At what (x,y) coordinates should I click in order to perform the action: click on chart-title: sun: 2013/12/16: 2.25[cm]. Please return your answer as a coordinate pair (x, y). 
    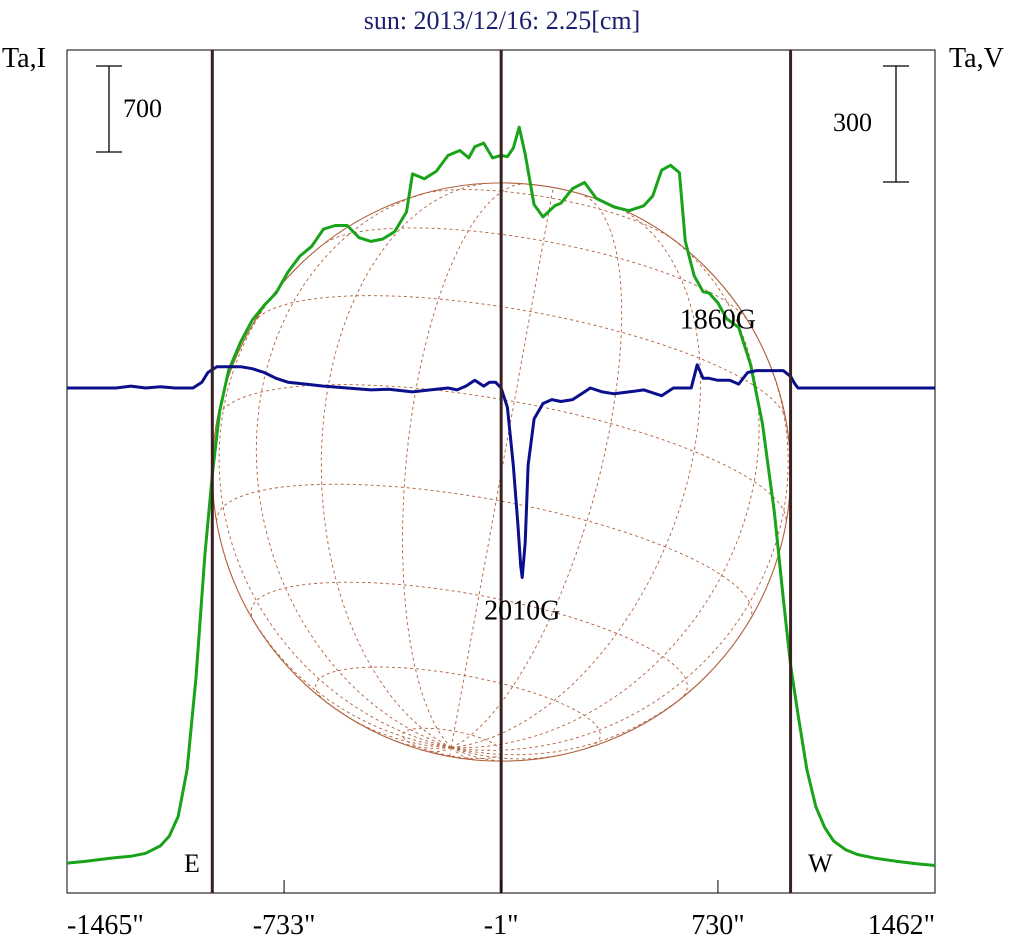
    Looking at the image, I should click on (502, 20).